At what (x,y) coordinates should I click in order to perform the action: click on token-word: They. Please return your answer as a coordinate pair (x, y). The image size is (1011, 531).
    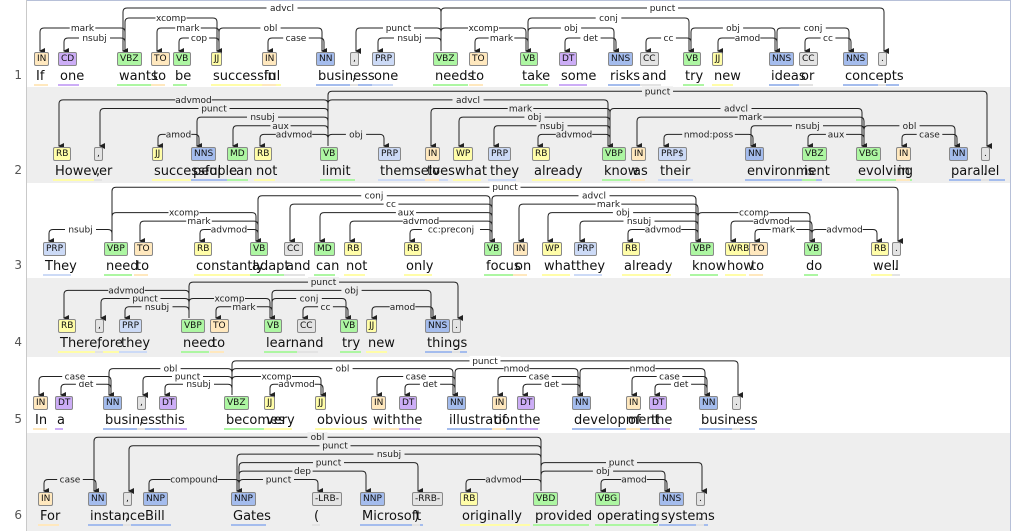
    Looking at the image, I should click on (61, 266).